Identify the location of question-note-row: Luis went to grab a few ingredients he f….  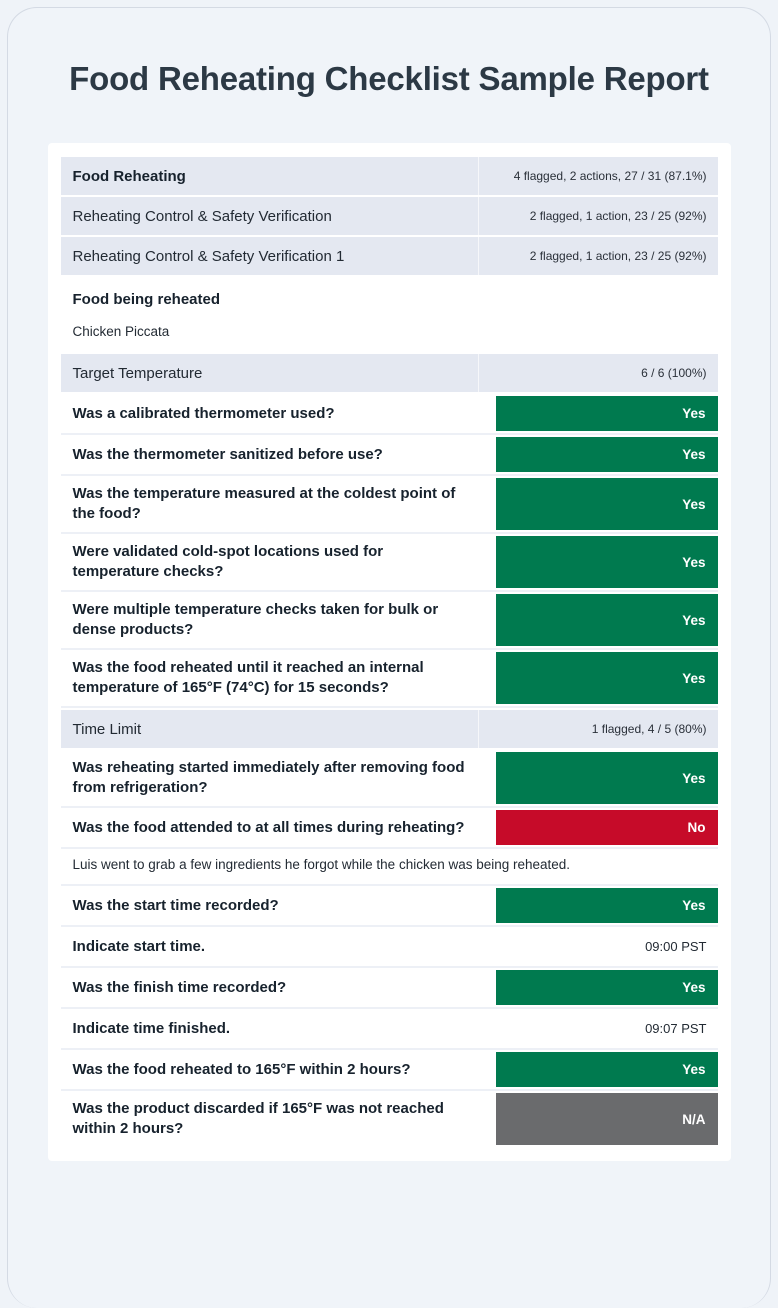
(389, 867).